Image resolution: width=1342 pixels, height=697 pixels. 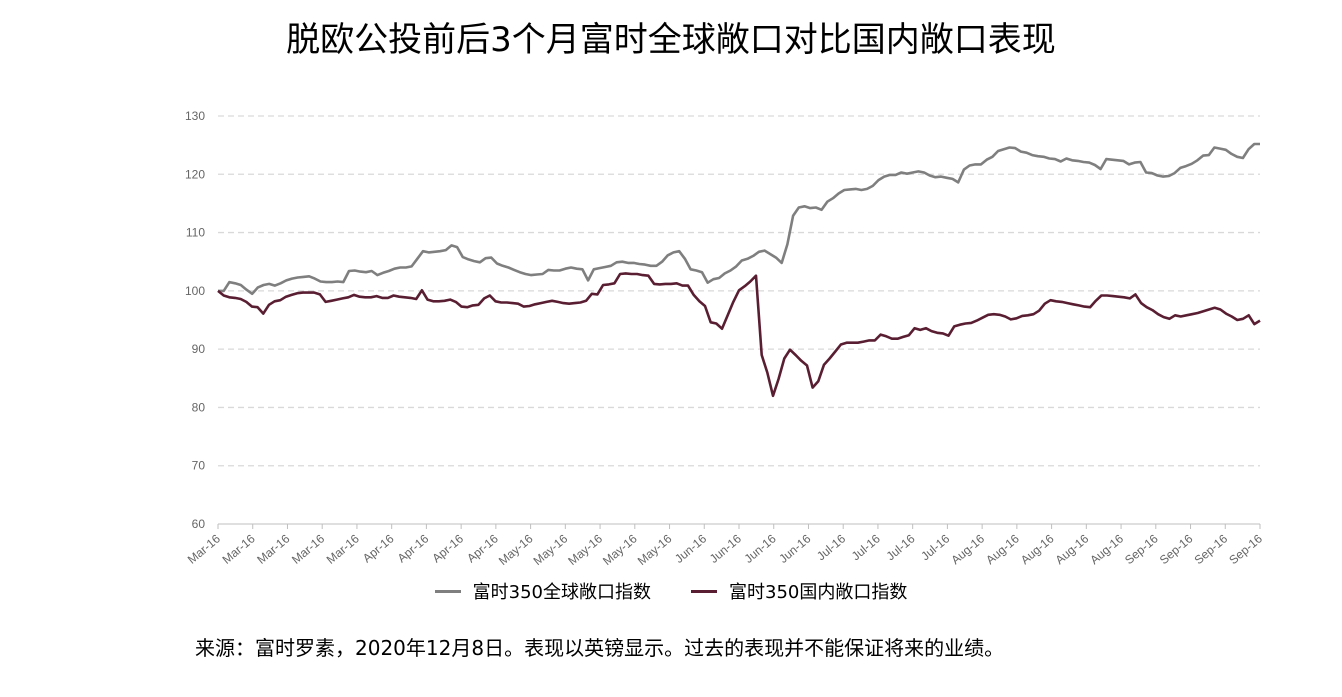 What do you see at coordinates (561, 592) in the screenshot?
I see `legend-label-global: 富时350全球敞口指数` at bounding box center [561, 592].